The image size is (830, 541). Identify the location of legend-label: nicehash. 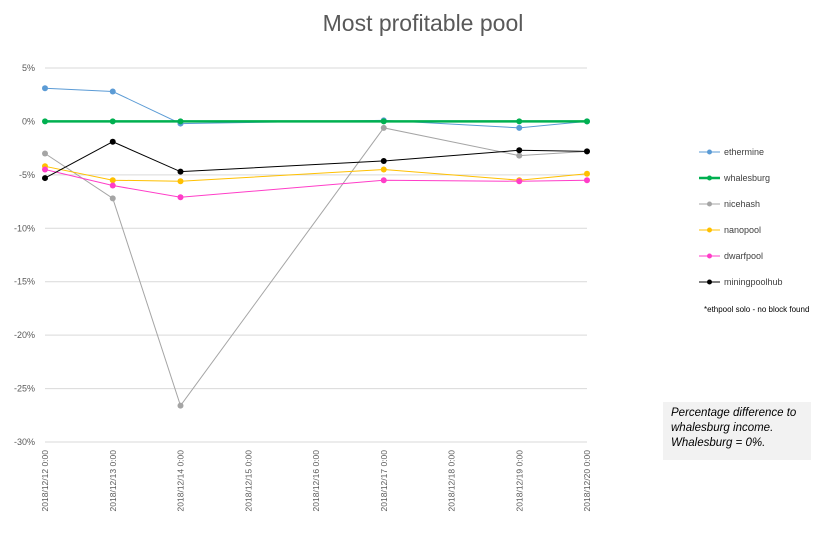
(742, 204).